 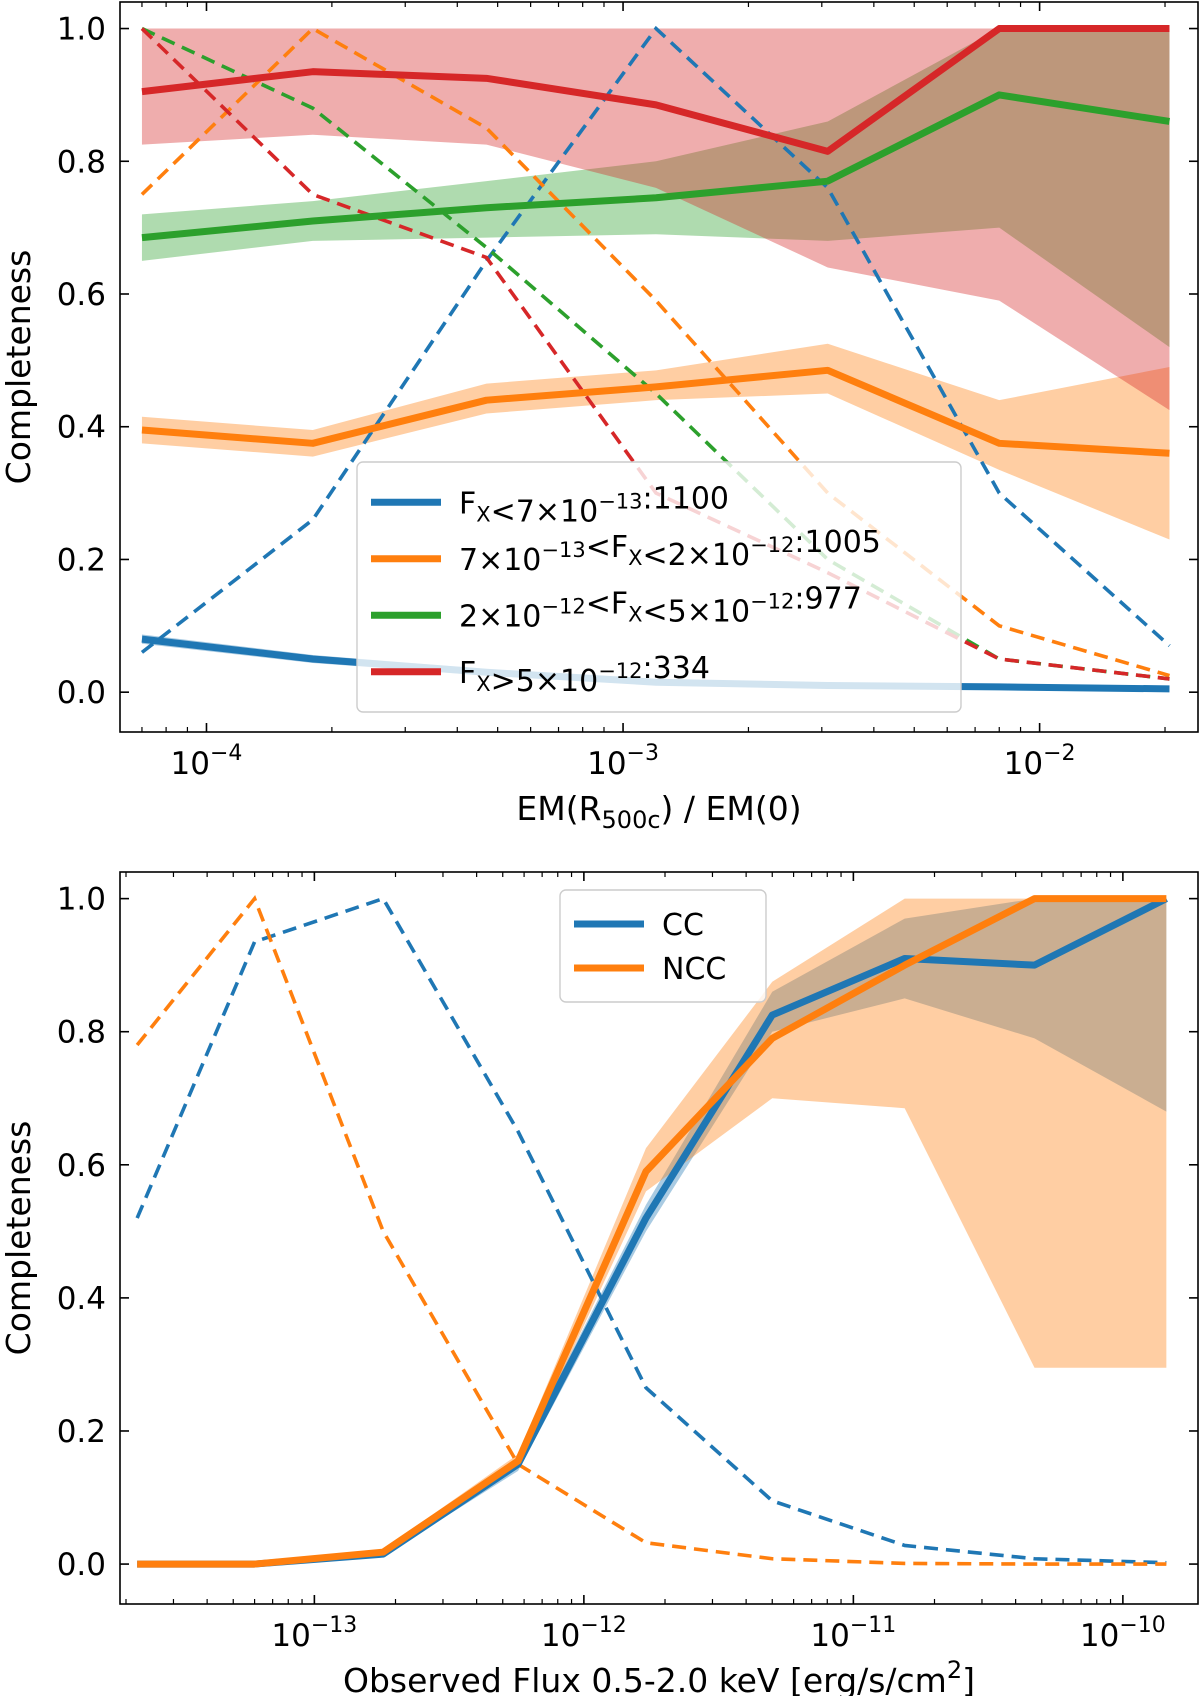 I want to click on legend-label-1: CC, so click(x=683, y=925).